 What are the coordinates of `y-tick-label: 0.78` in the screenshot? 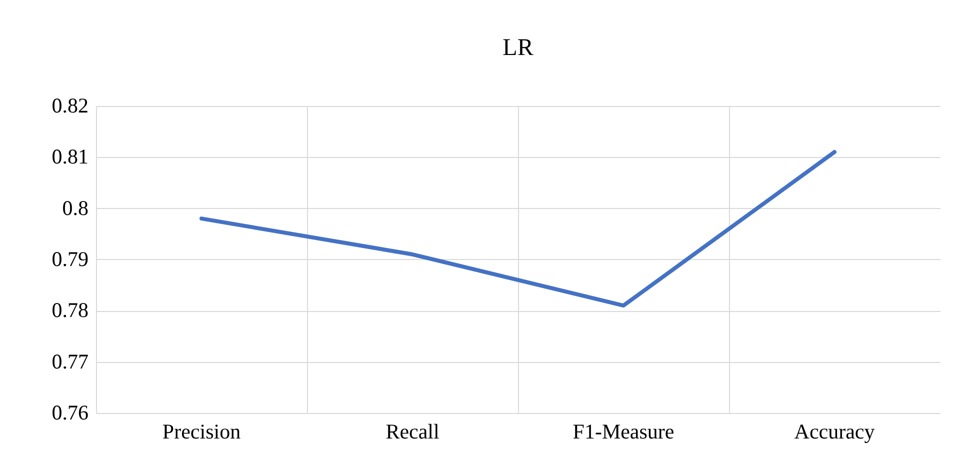 It's located at (70, 310).